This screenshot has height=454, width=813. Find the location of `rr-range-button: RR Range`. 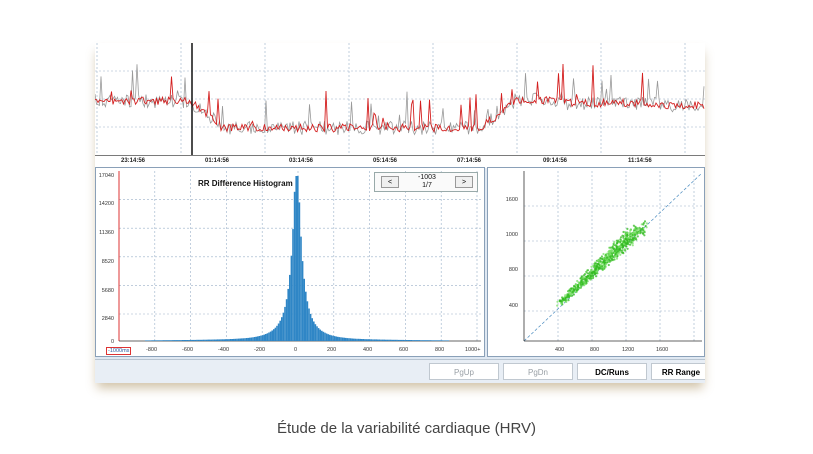

rr-range-button: RR Range is located at coordinates (678, 371).